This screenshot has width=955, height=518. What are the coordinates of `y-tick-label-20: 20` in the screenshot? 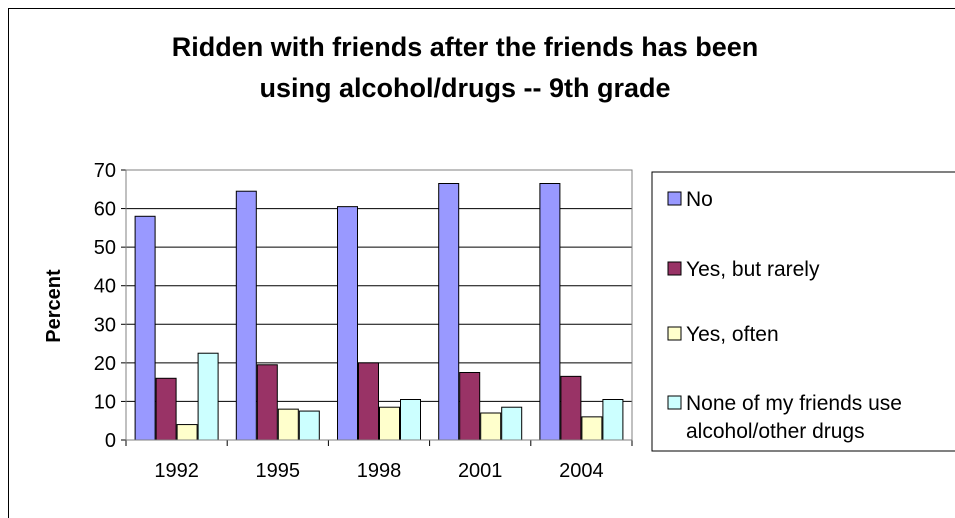 It's located at (105, 364).